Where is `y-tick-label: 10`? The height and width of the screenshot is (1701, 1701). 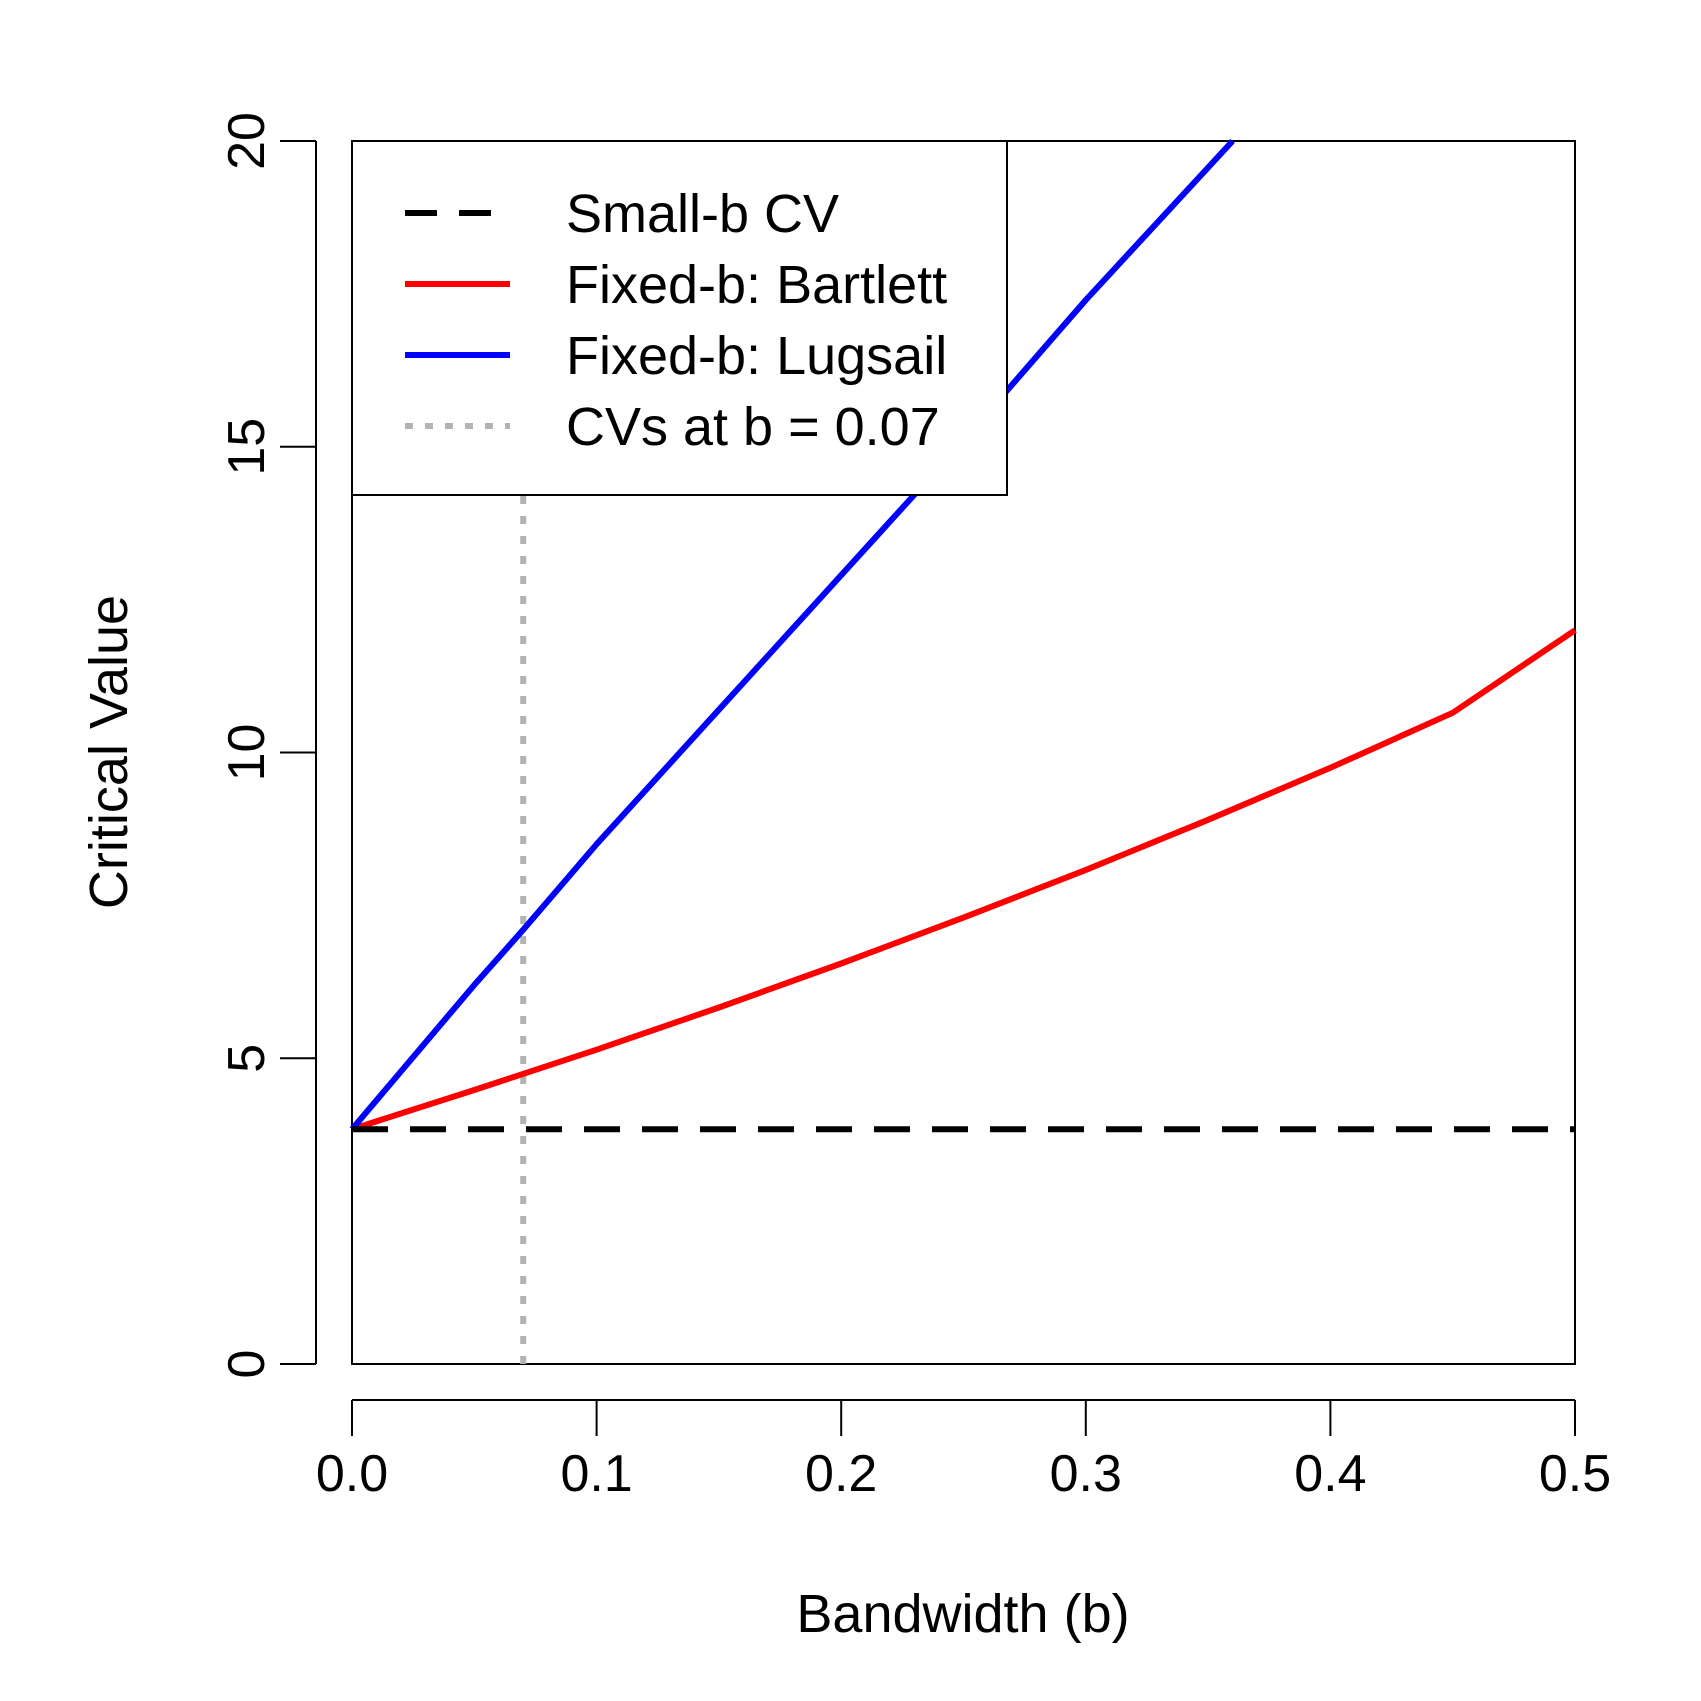
y-tick-label: 10 is located at coordinates (247, 753).